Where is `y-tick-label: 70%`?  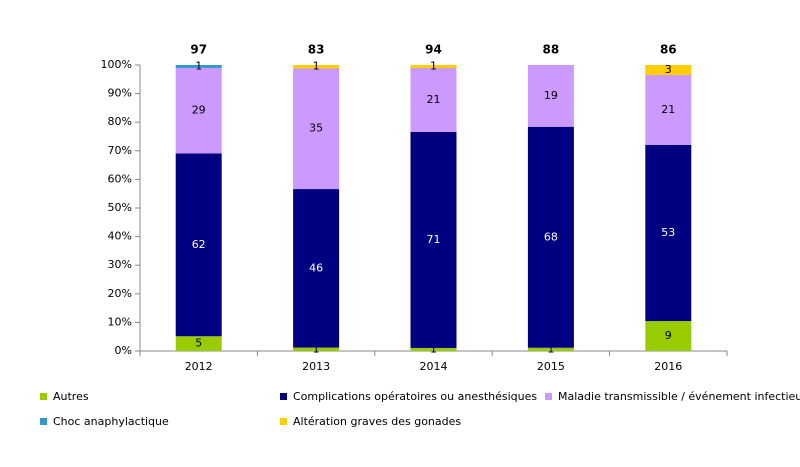 y-tick-label: 70% is located at coordinates (120, 150).